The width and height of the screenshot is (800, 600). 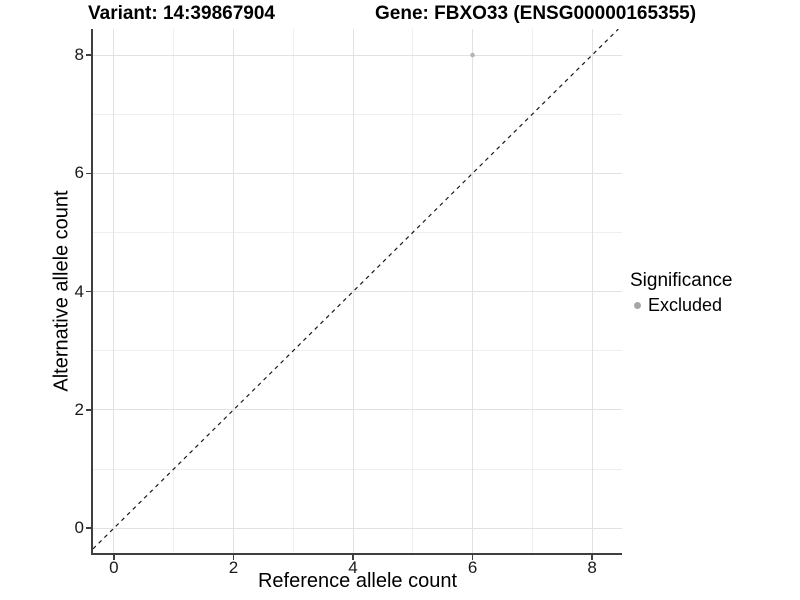 What do you see at coordinates (353, 567) in the screenshot?
I see `x-tick-label: 4` at bounding box center [353, 567].